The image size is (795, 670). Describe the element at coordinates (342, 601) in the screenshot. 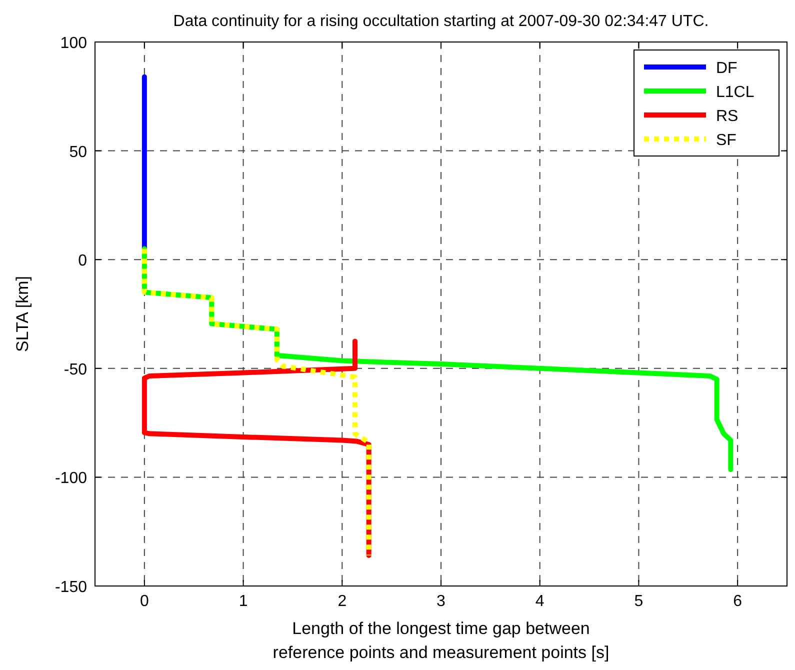

I see `x-tick-label: 2` at that location.